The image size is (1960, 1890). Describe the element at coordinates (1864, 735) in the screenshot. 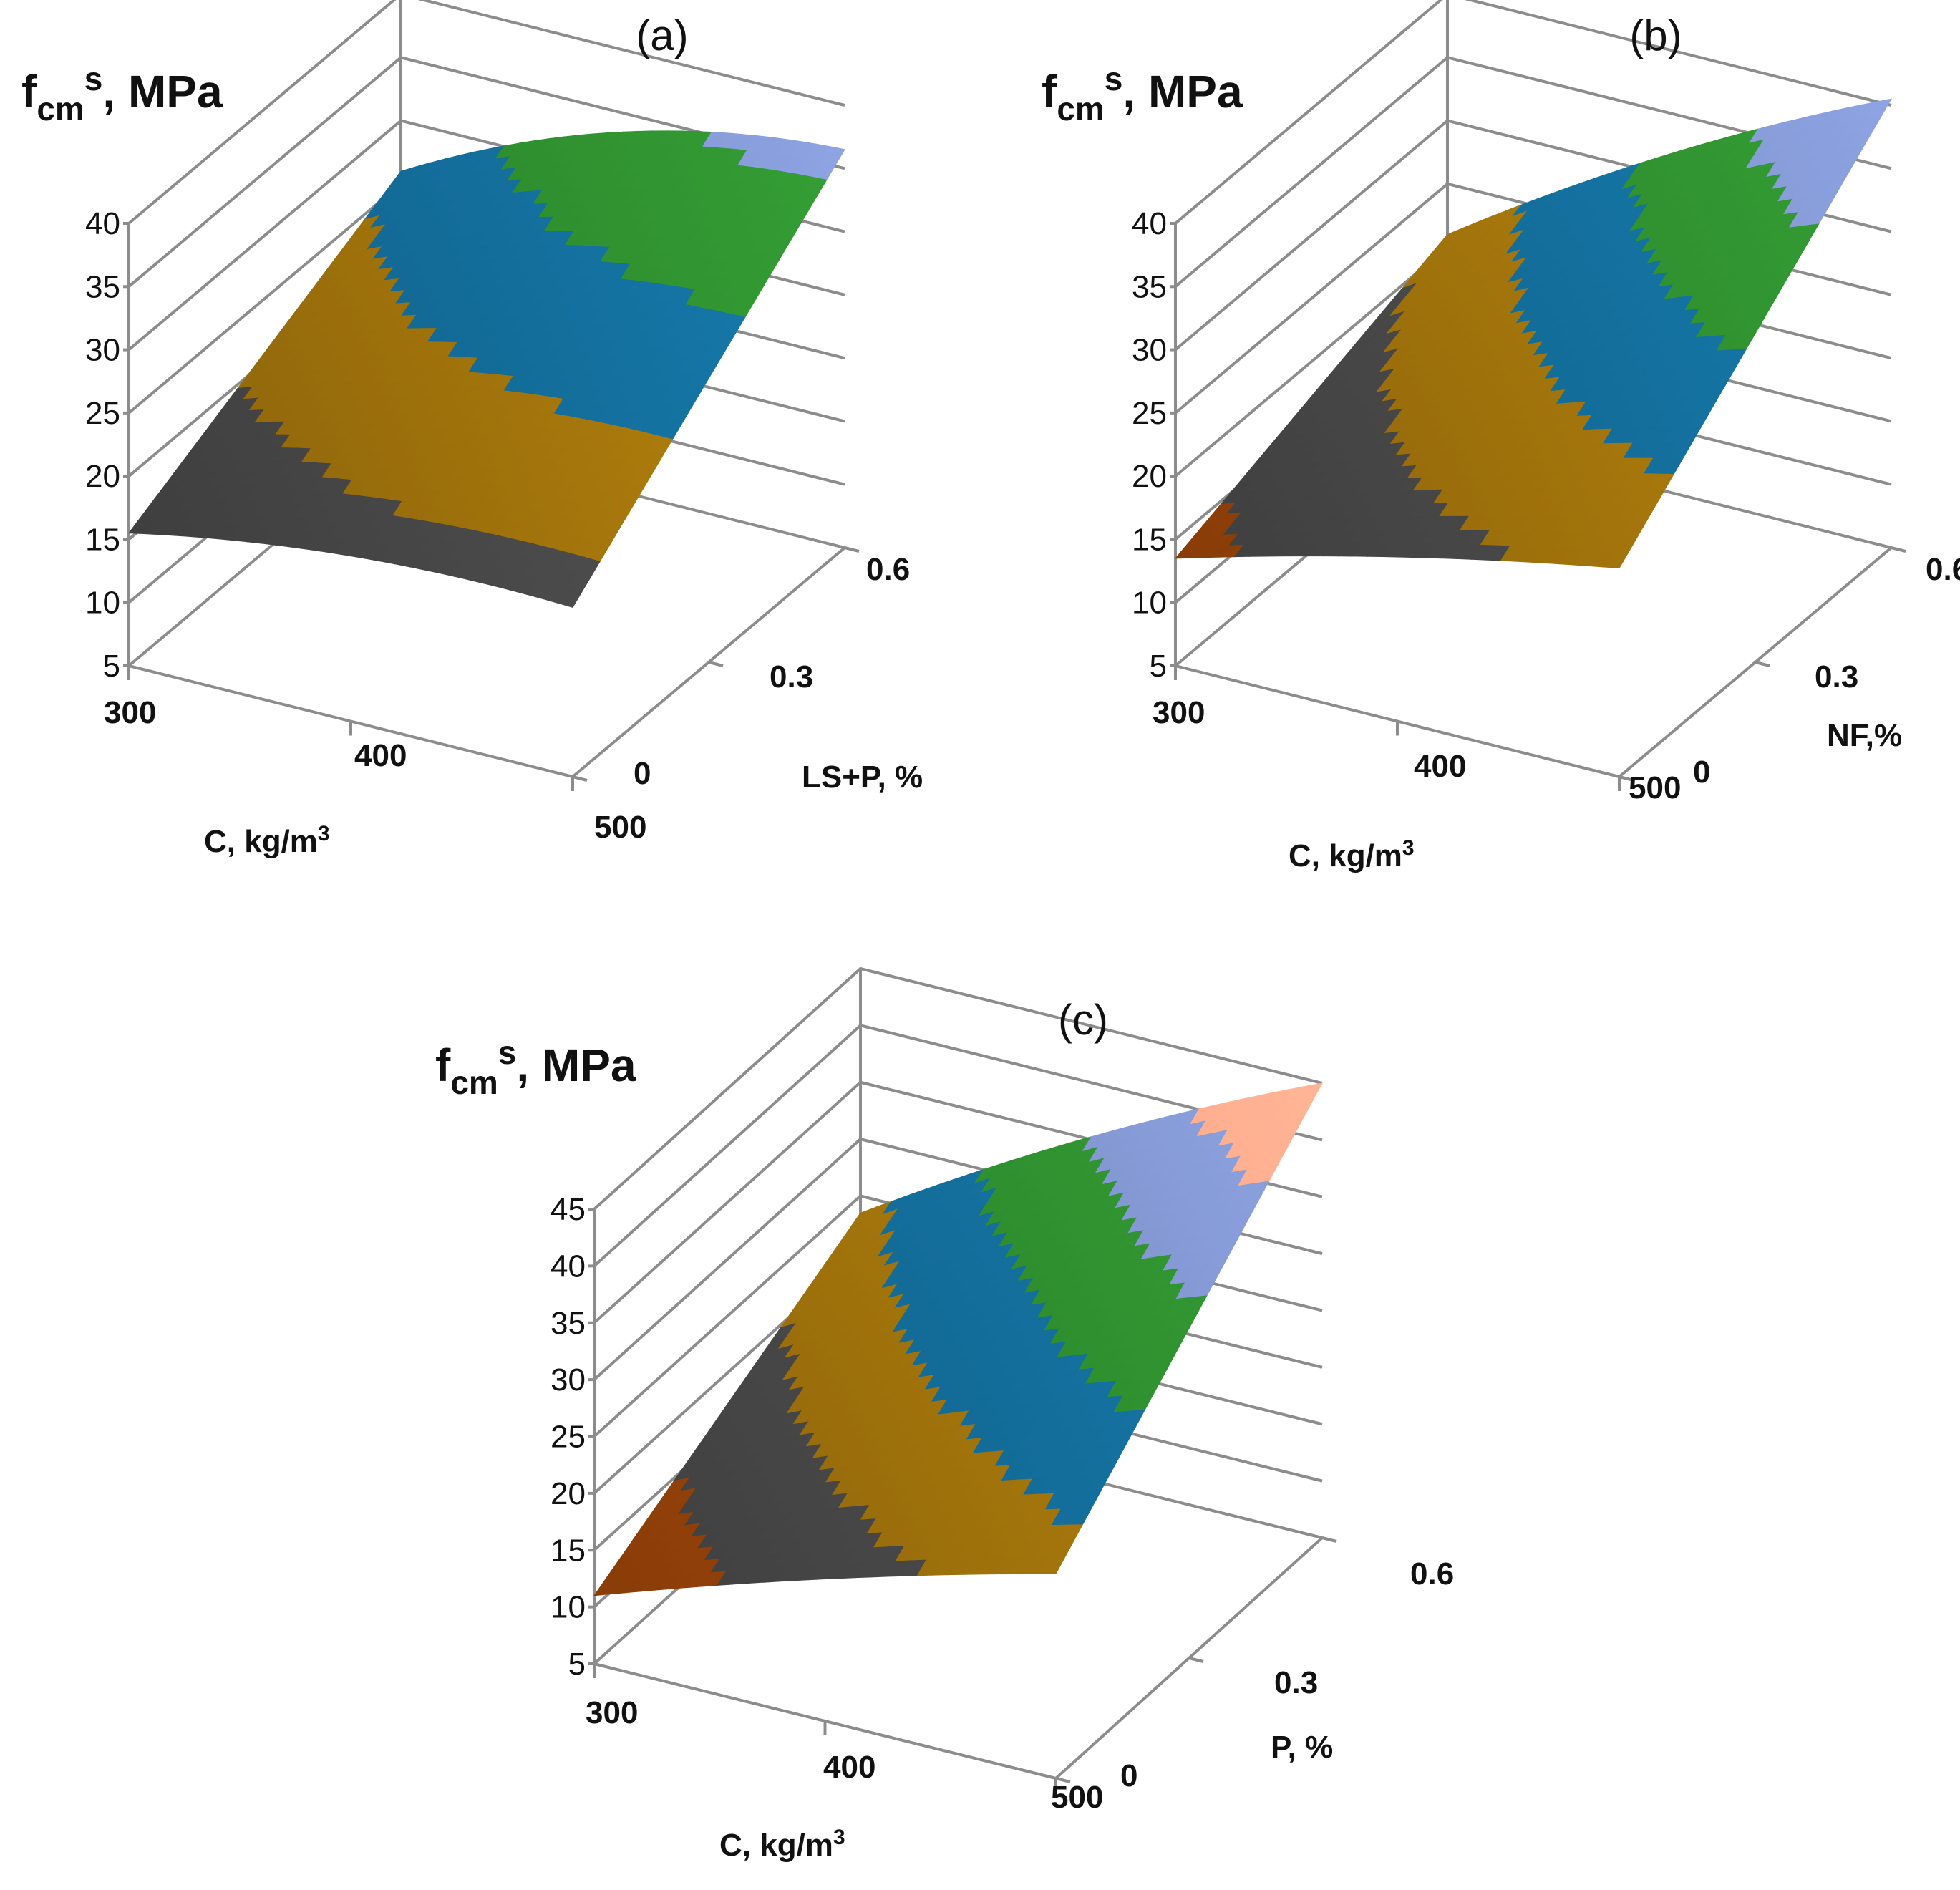

I see `y-axis-title: NF,%` at that location.